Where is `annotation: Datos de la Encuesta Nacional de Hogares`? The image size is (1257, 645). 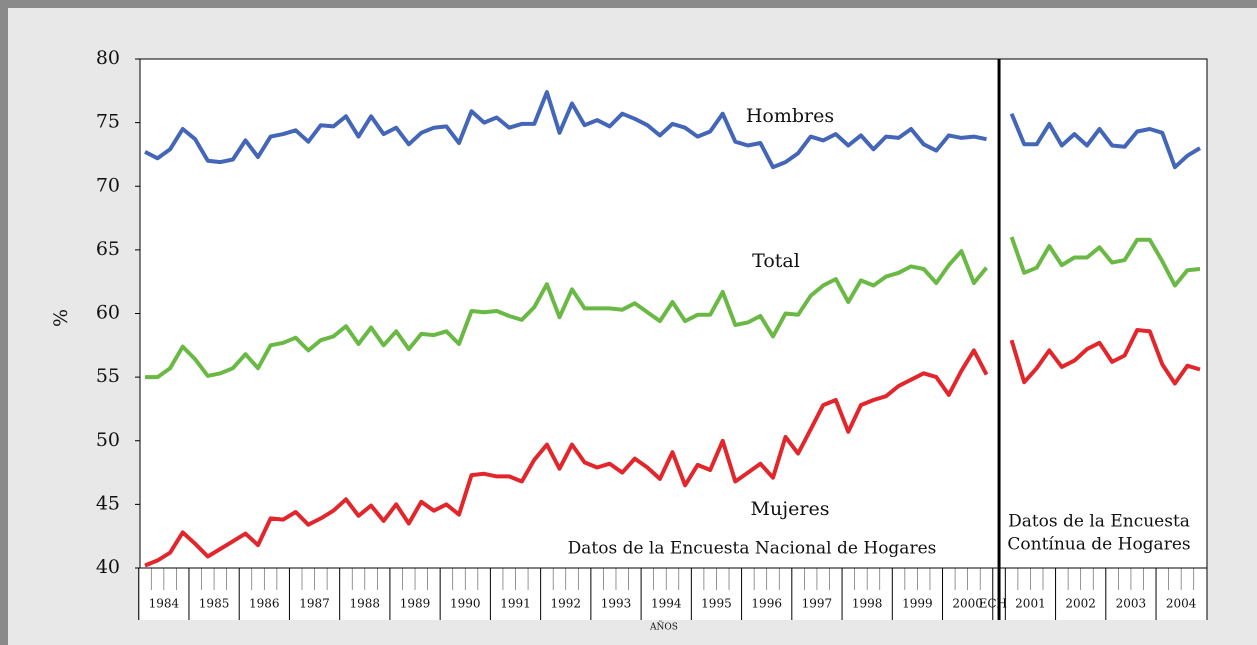
annotation: Datos de la Encuesta Nacional de Hogares is located at coordinates (752, 549).